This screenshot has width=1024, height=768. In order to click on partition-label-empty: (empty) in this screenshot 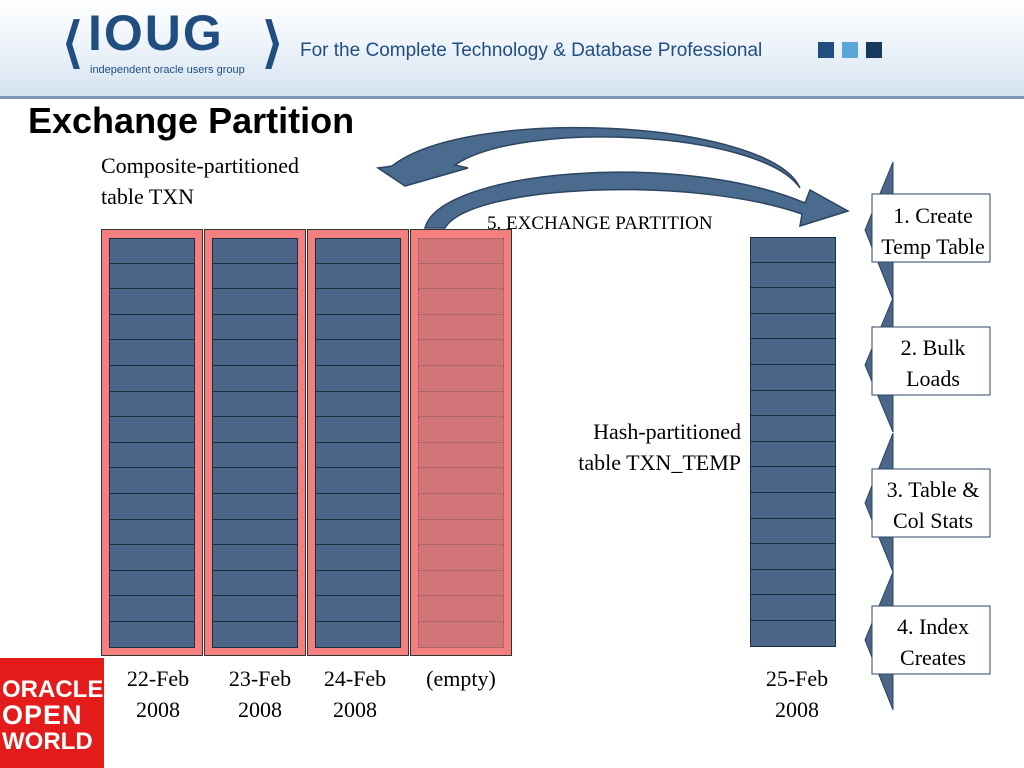, I will do `click(461, 678)`.